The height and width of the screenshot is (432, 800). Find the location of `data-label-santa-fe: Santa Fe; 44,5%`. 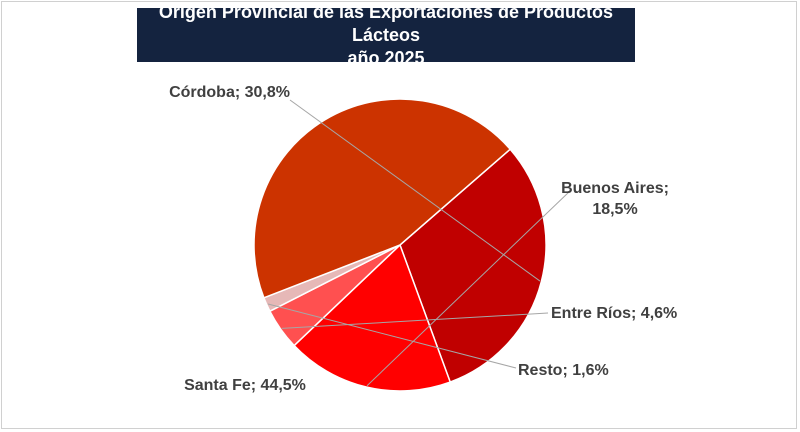

data-label-santa-fe: Santa Fe; 44,5% is located at coordinates (245, 385).